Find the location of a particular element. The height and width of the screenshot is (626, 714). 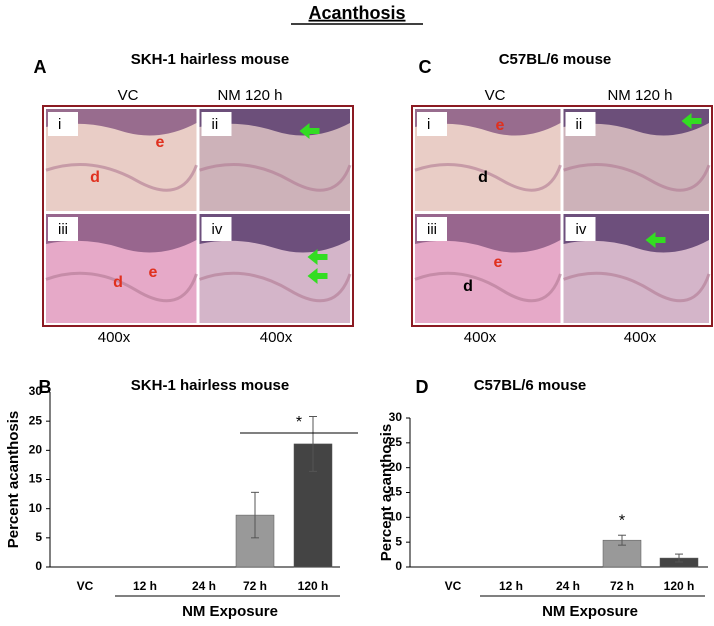

image-frame is located at coordinates (562, 216).